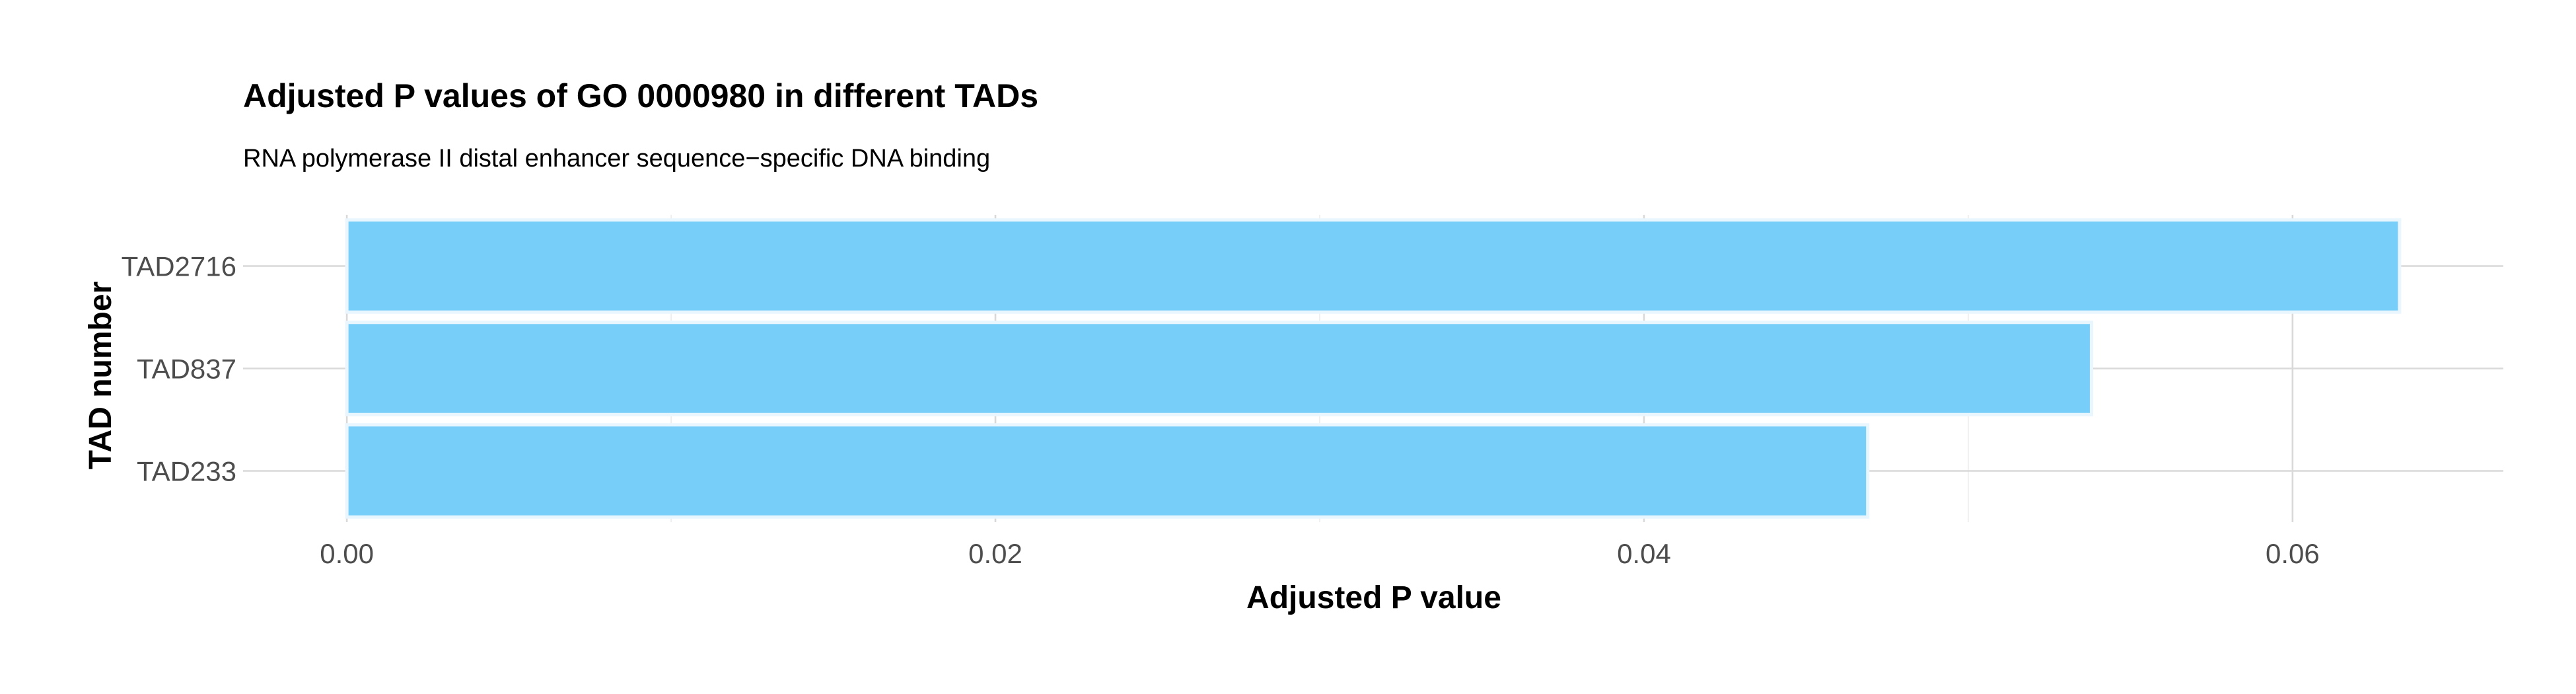 The height and width of the screenshot is (694, 2576). Describe the element at coordinates (1644, 553) in the screenshot. I see `x-tick-label: 0.04` at that location.